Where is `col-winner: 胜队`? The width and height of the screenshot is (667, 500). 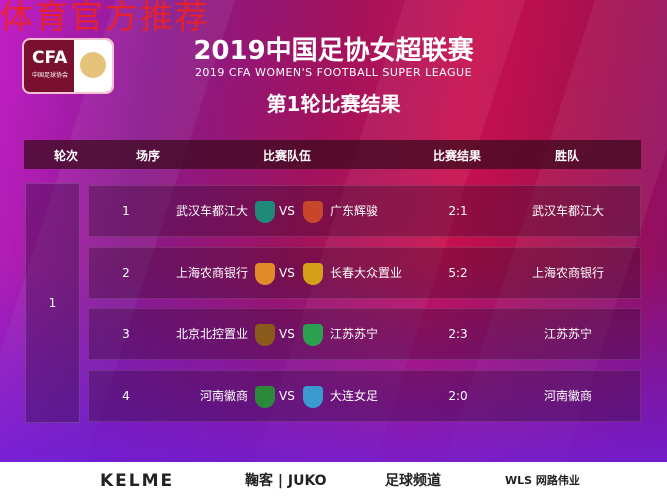 col-winner: 胜队 is located at coordinates (567, 156).